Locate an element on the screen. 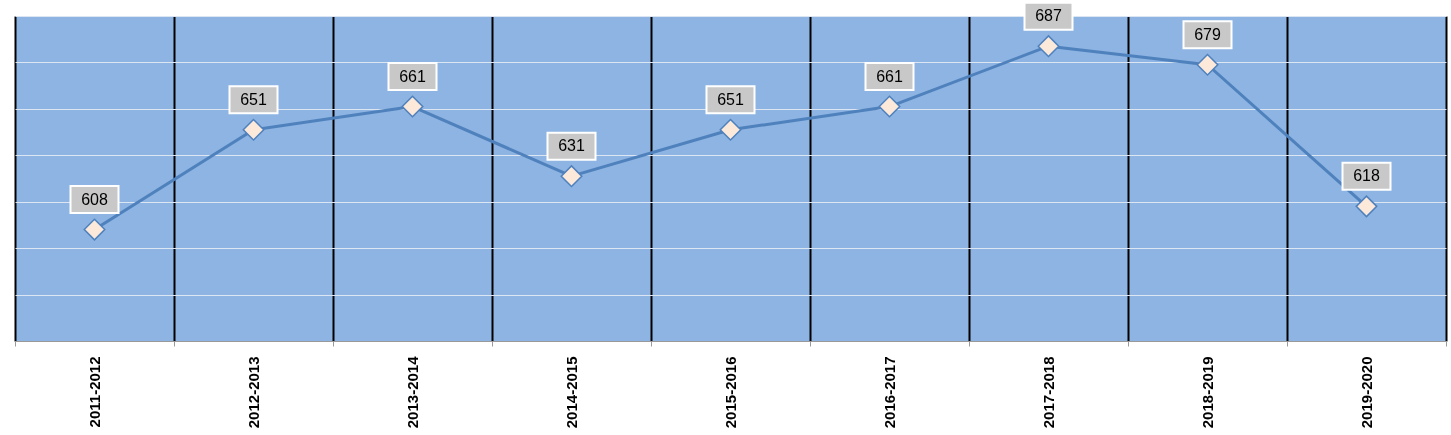 The image size is (1451, 435). data-label: 679 is located at coordinates (1207, 34).